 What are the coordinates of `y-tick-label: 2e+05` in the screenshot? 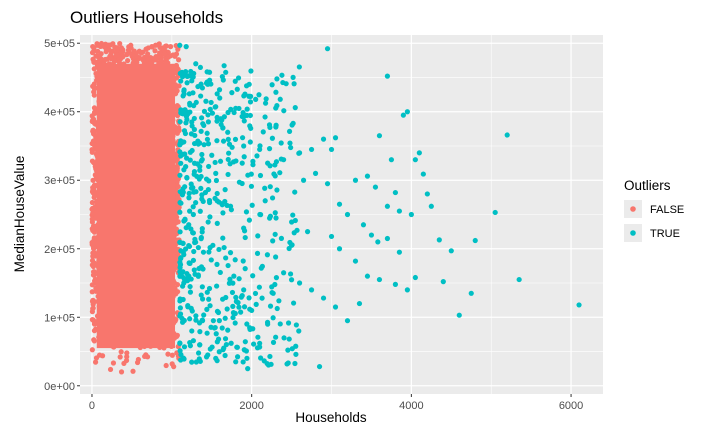 It's located at (59, 250).